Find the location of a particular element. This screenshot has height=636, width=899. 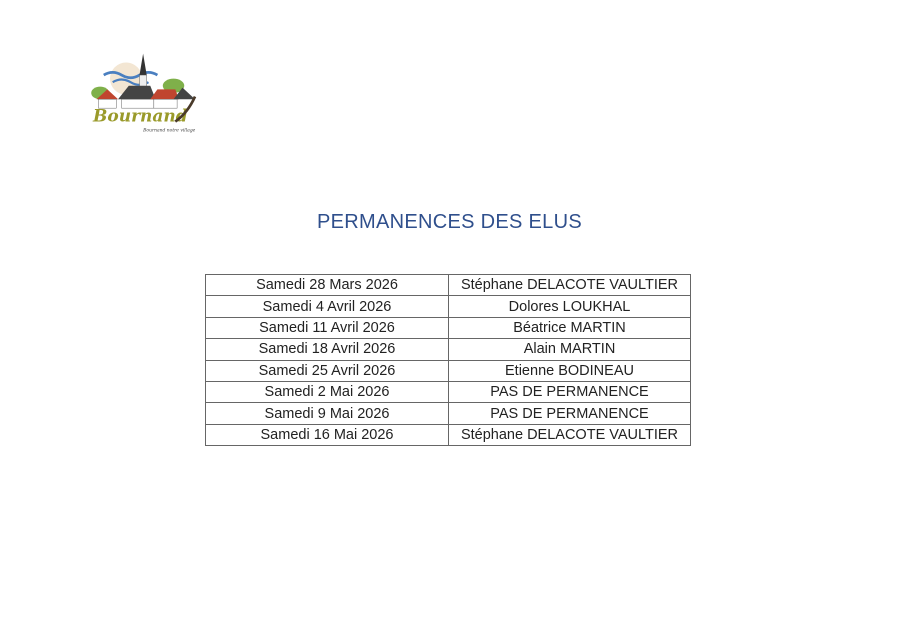

date-cell: Samedi 2 Mai 2026 is located at coordinates (327, 392).